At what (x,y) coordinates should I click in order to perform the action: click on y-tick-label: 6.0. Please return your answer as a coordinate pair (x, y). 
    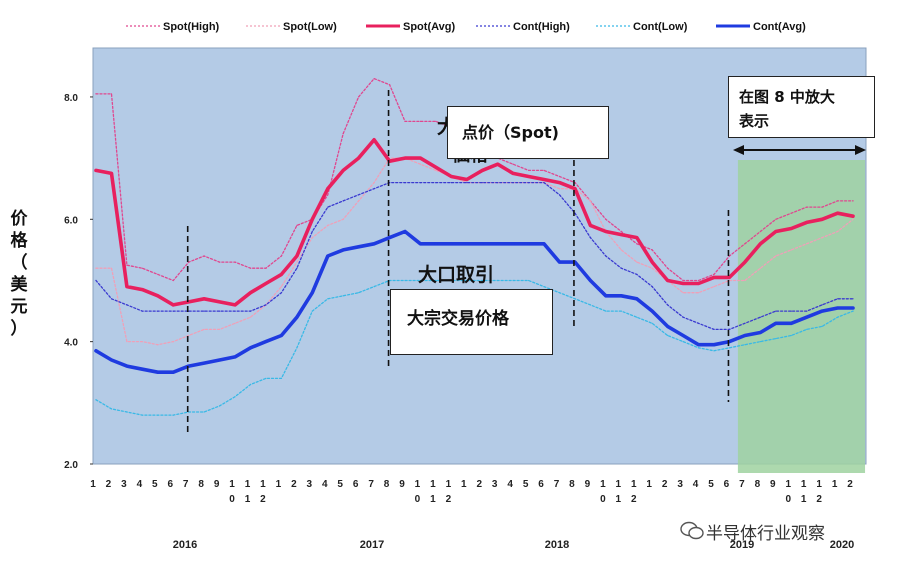
    Looking at the image, I should click on (71, 220).